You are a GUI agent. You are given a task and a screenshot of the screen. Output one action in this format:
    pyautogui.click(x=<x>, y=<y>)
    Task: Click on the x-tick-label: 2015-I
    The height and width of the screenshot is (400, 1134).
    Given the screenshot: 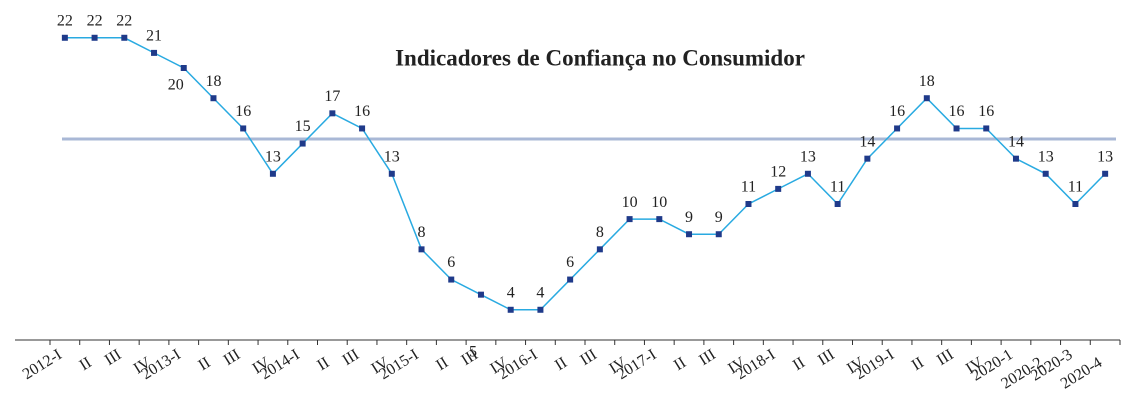 What is the action you would take?
    pyautogui.click(x=398, y=364)
    